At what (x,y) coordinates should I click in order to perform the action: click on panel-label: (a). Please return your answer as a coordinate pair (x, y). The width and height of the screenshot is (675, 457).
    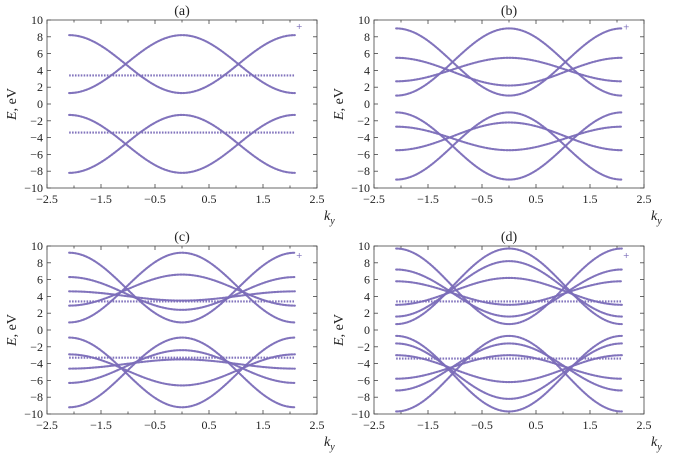
    Looking at the image, I should click on (182, 11).